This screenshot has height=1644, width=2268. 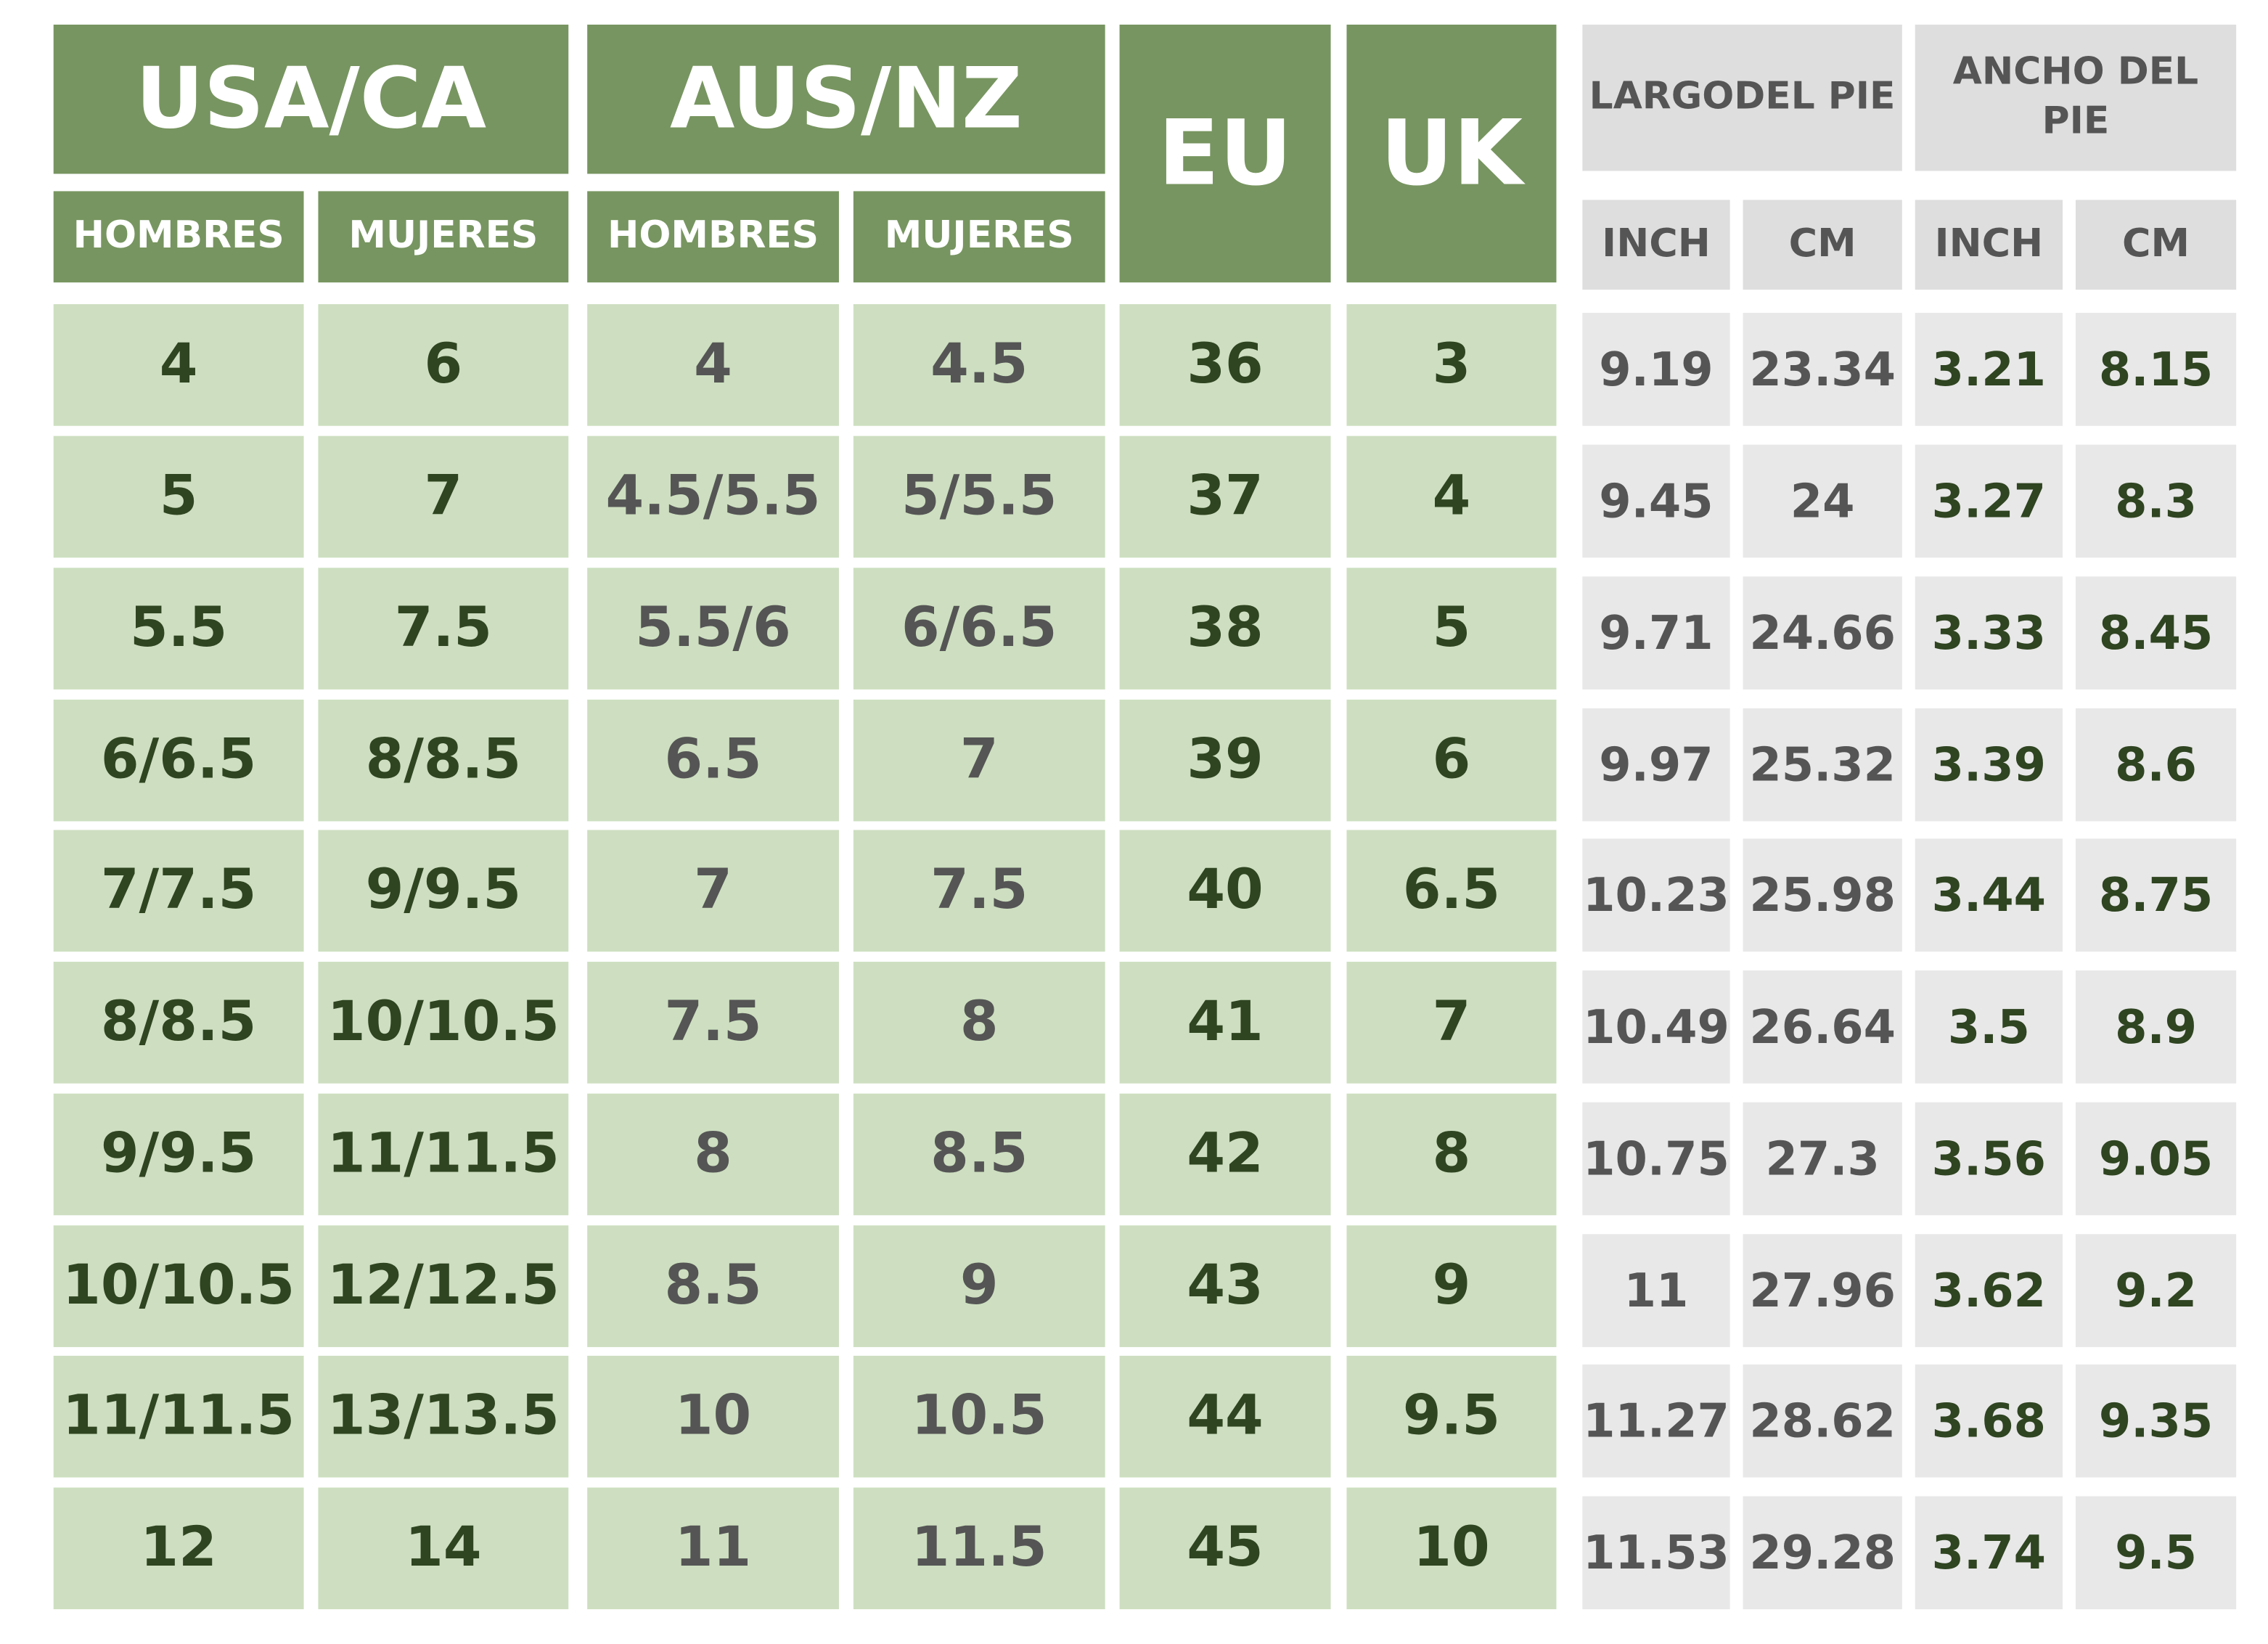 What do you see at coordinates (1822, 1027) in the screenshot?
I see `measure-cell: 26.64` at bounding box center [1822, 1027].